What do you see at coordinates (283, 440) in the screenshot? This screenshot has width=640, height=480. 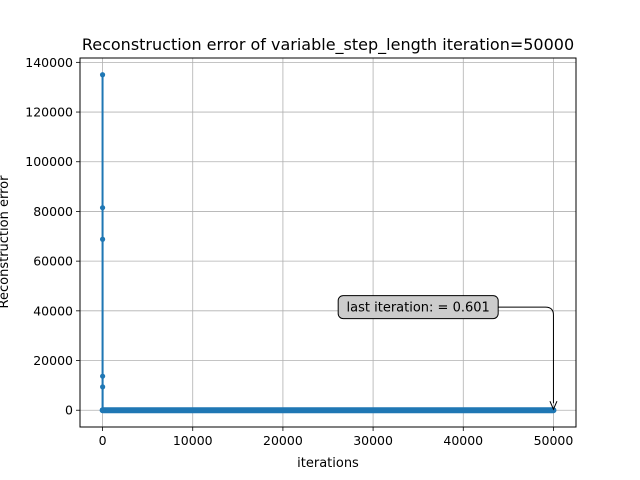 I see `x-tick-label: 20000` at bounding box center [283, 440].